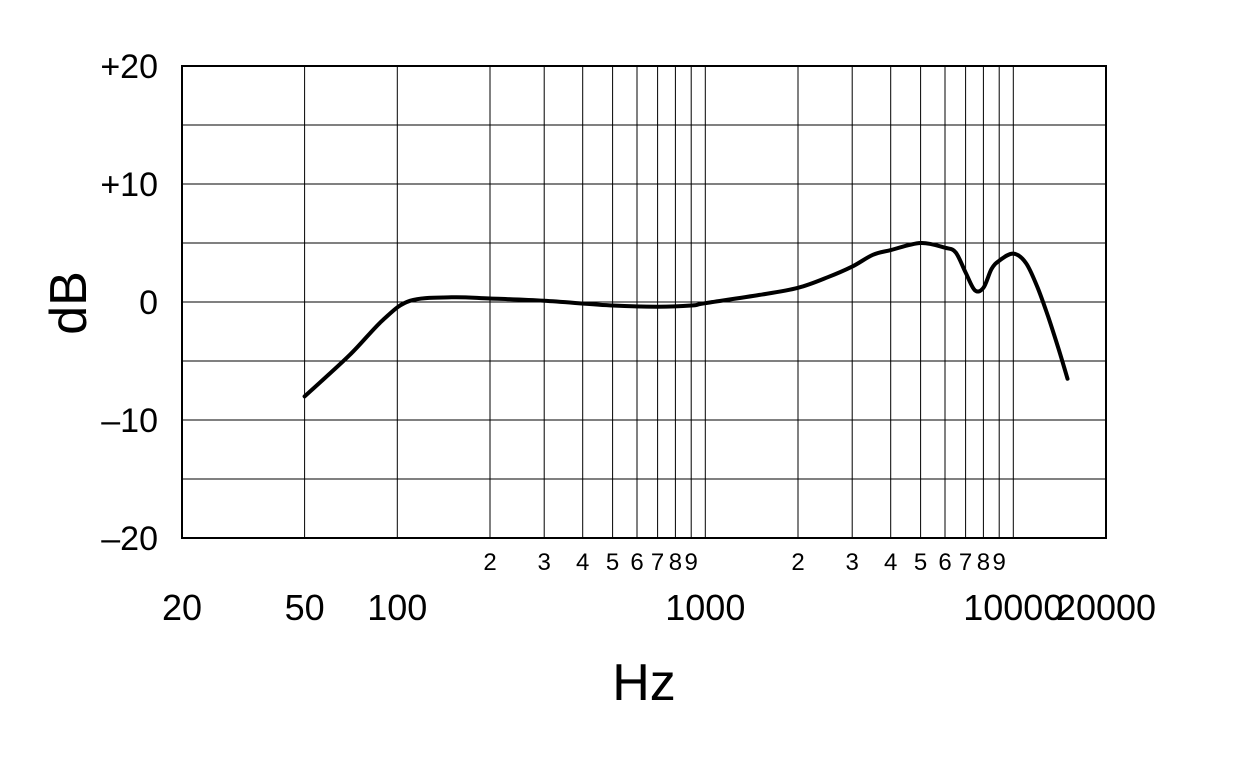  I want to click on x-axis-label: Hz, so click(644, 683).